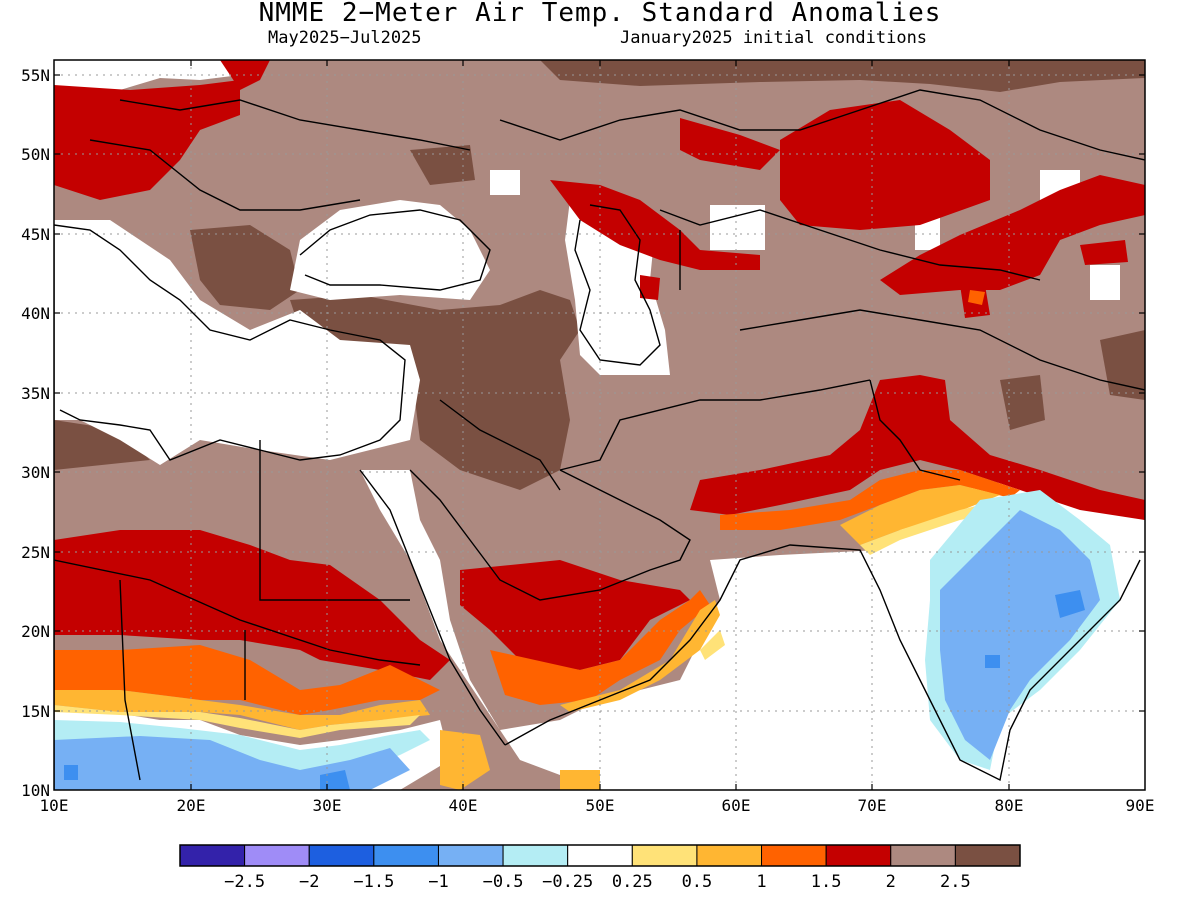  Describe the element at coordinates (309, 882) in the screenshot. I see `colorbar-label: −2` at that location.